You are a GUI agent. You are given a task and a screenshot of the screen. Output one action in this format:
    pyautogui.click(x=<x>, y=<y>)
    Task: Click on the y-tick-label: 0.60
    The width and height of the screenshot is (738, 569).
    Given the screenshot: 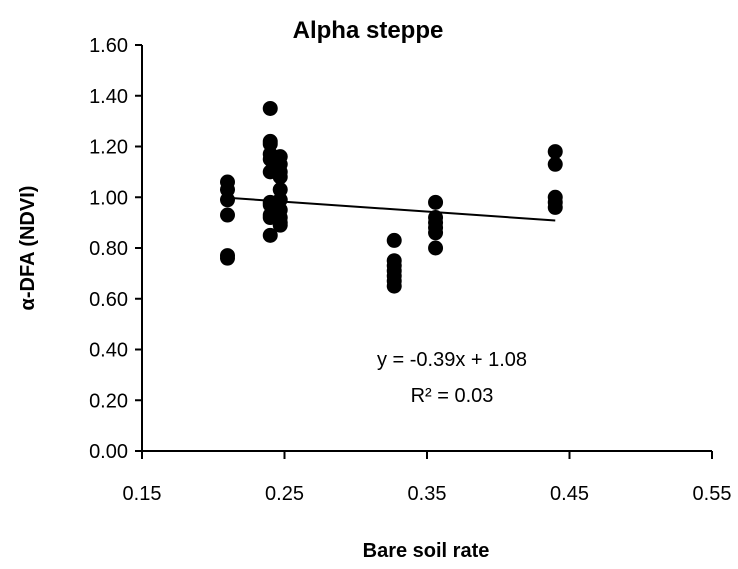 What is the action you would take?
    pyautogui.click(x=108, y=300)
    